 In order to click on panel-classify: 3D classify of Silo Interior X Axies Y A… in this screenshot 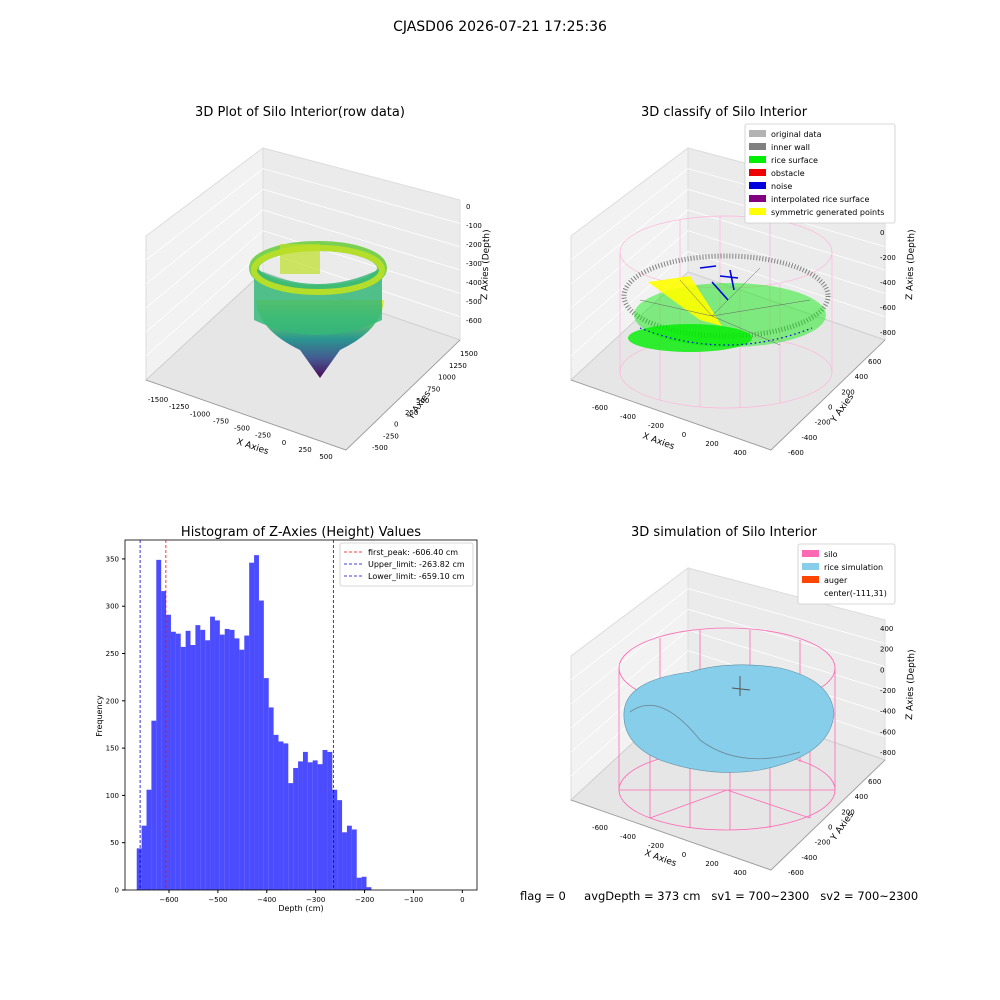, I will do `click(743, 281)`.